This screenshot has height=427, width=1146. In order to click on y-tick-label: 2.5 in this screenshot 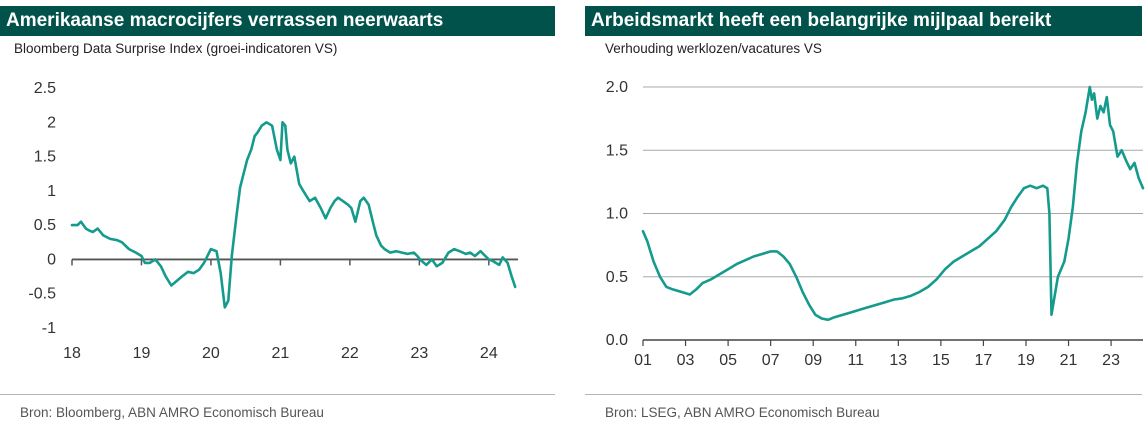, I will do `click(45, 88)`.